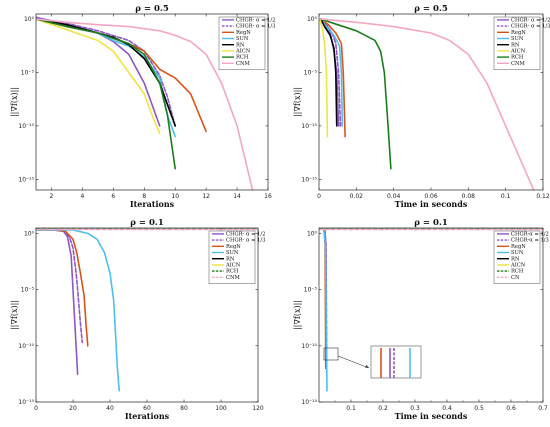 Image resolution: width=550 pixels, height=427 pixels. I want to click on zoom-box, so click(331, 354).